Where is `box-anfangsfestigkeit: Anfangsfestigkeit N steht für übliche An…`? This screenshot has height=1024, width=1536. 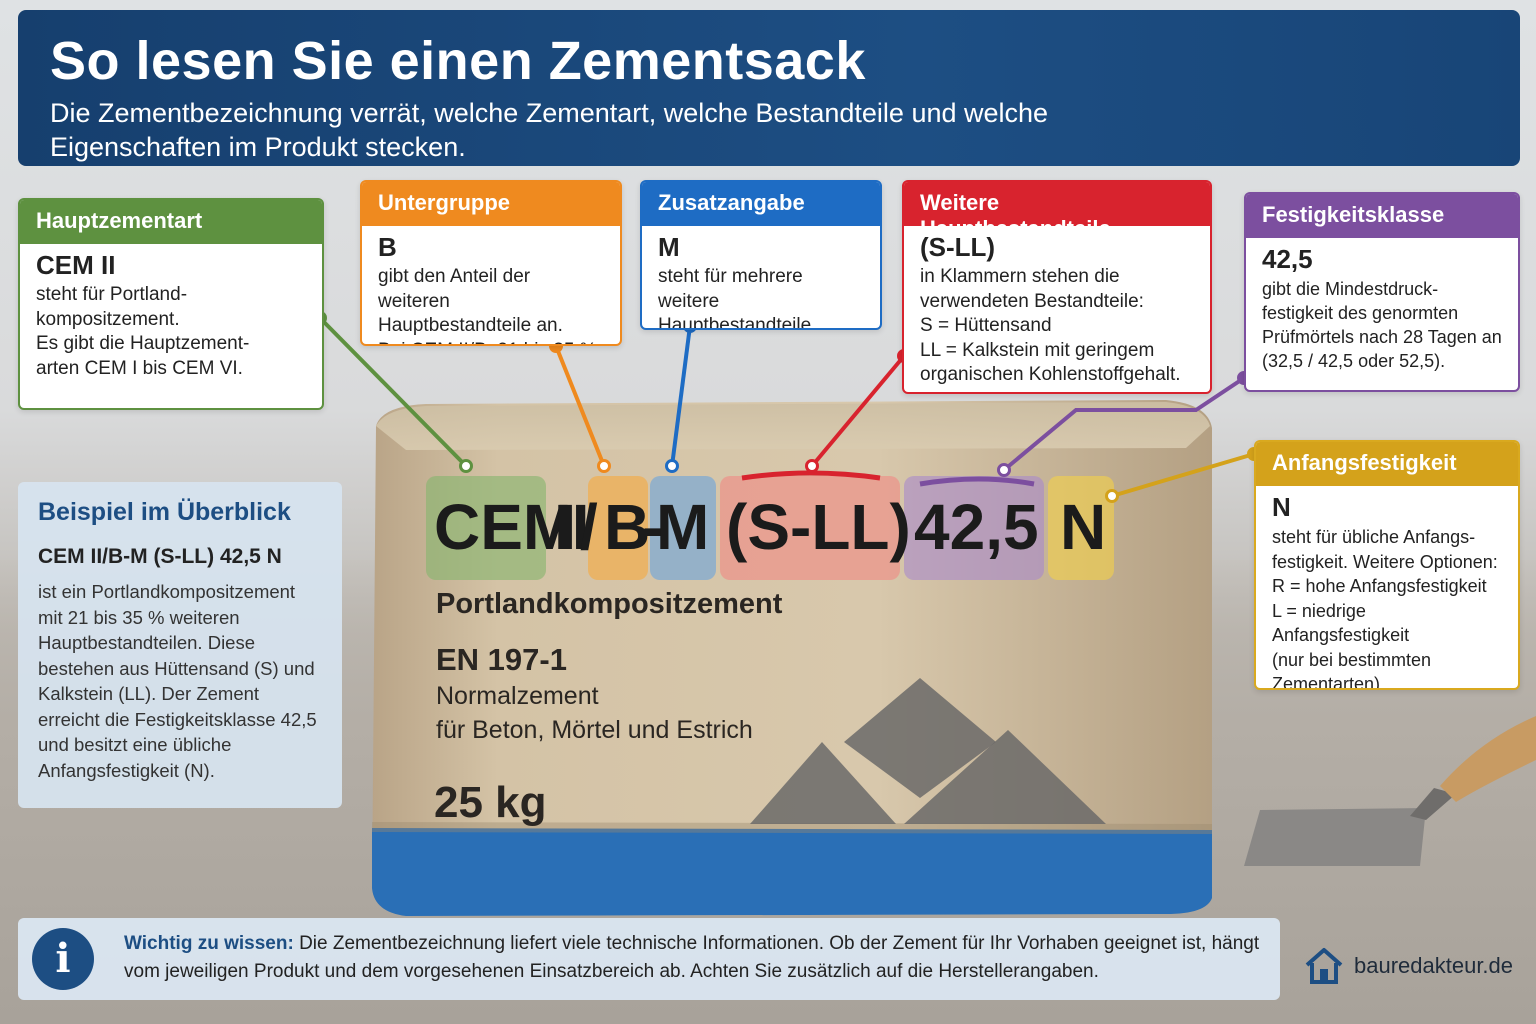
box-anfangsfestigkeit: Anfangsfestigkeit N steht für übliche An… is located at coordinates (1387, 565).